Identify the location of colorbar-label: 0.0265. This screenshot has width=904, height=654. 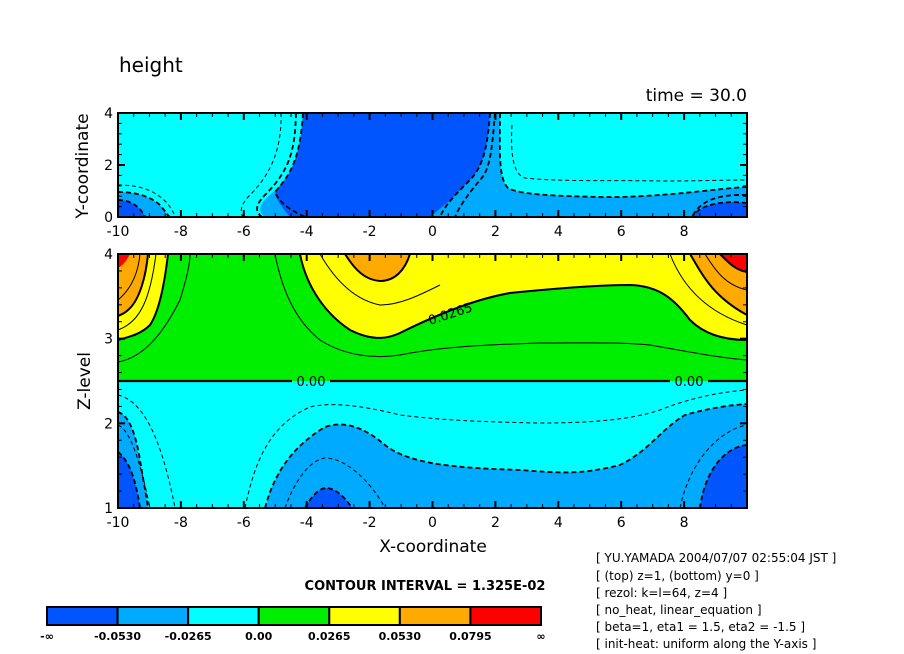
(329, 636).